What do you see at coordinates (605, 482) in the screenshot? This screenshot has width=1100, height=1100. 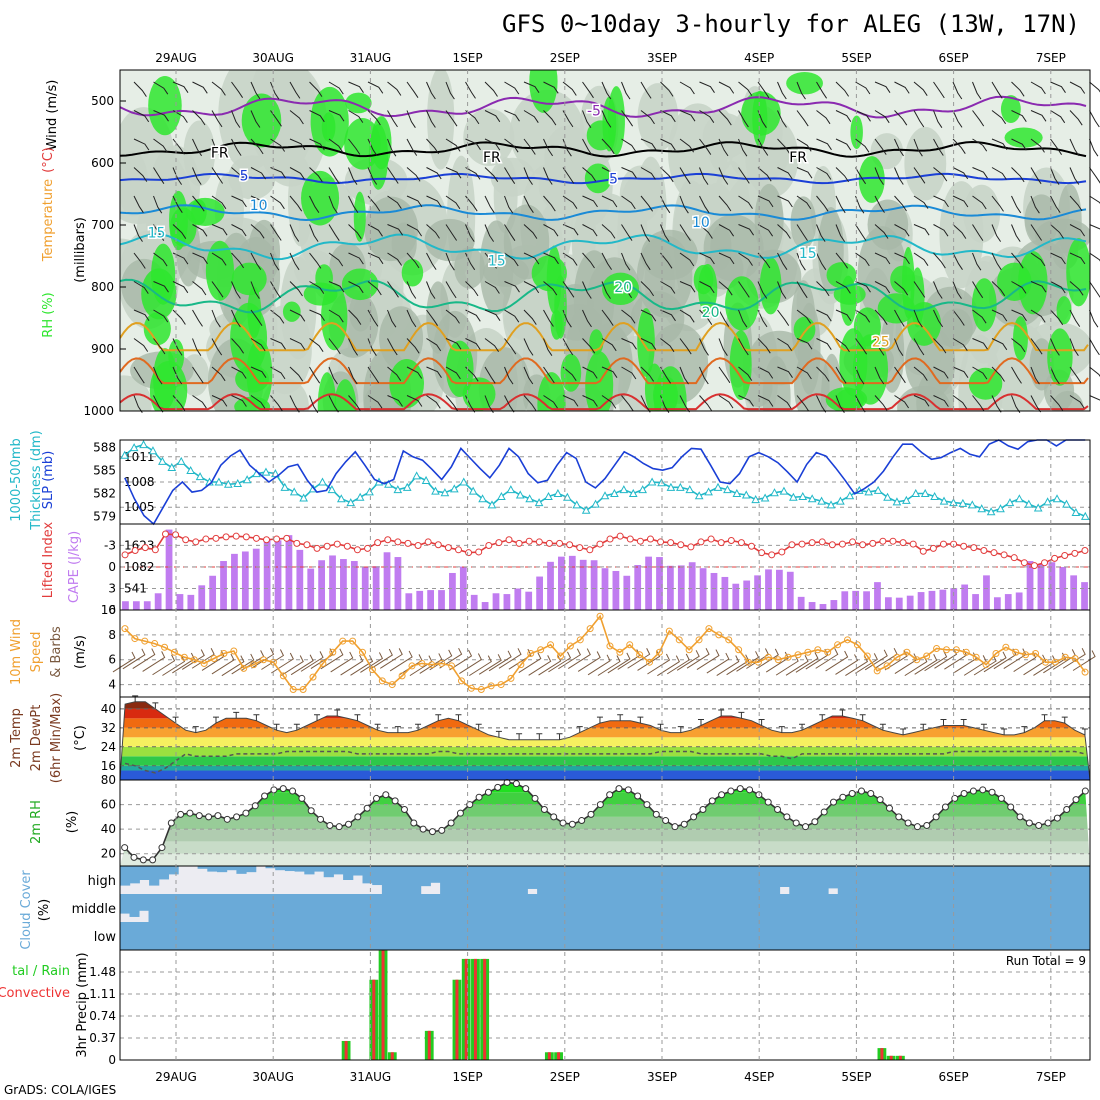 I see `slp-line` at bounding box center [605, 482].